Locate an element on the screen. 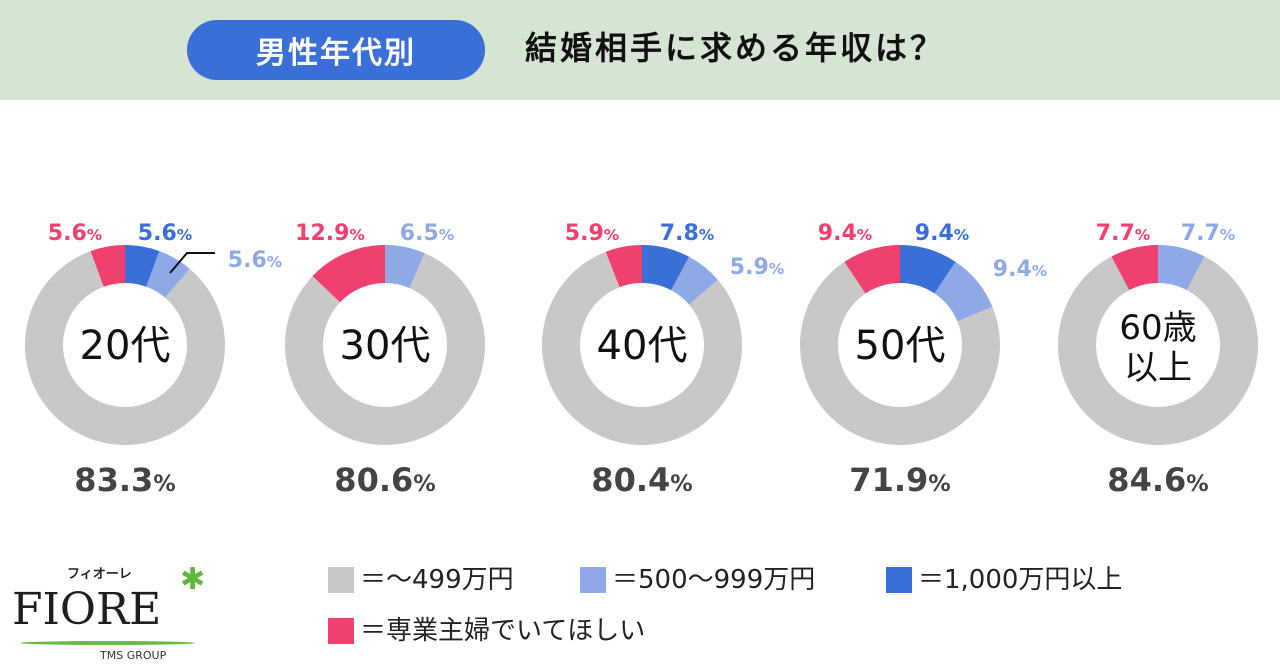 The image size is (1280, 670). data-label: 7.8% is located at coordinates (687, 233).